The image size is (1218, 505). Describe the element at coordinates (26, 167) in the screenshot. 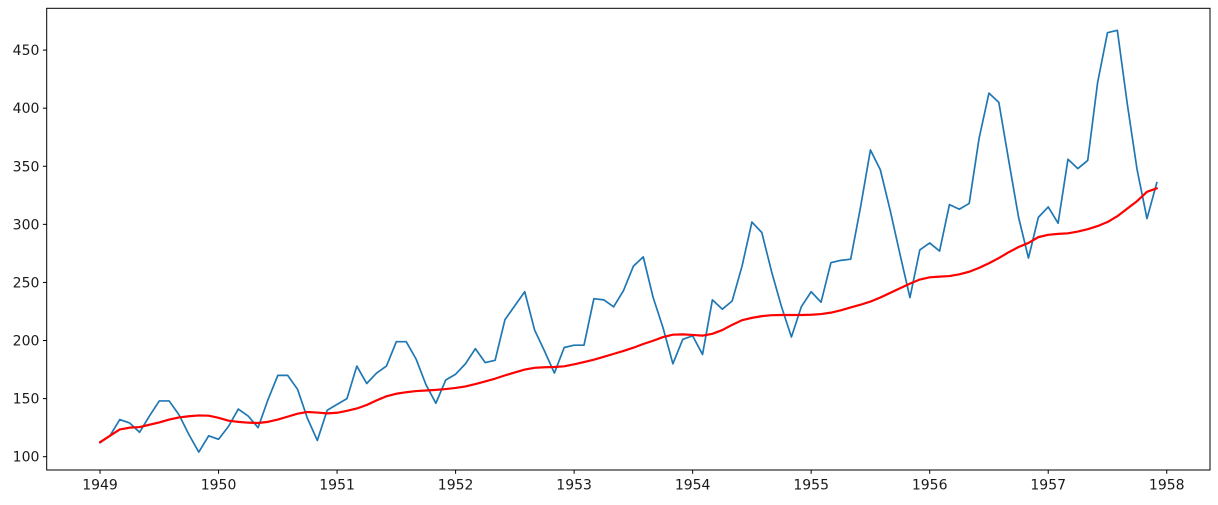

I see `y-tick-label: 350` at that location.